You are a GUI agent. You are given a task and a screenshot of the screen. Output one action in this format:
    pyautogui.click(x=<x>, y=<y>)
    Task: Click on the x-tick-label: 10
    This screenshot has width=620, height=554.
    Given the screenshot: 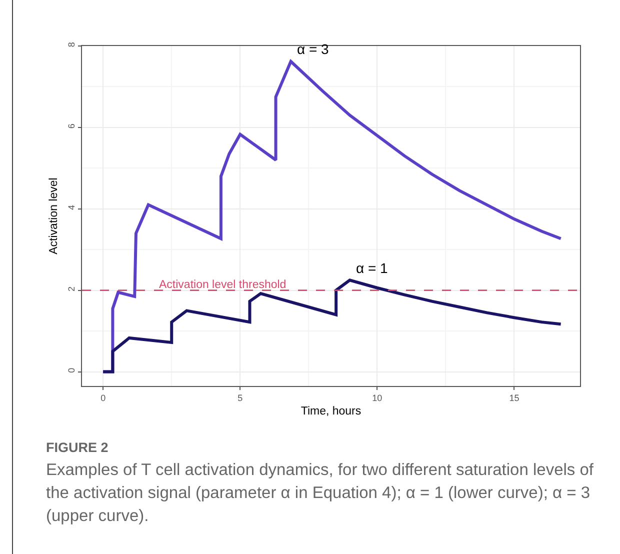 What is the action you would take?
    pyautogui.click(x=377, y=397)
    